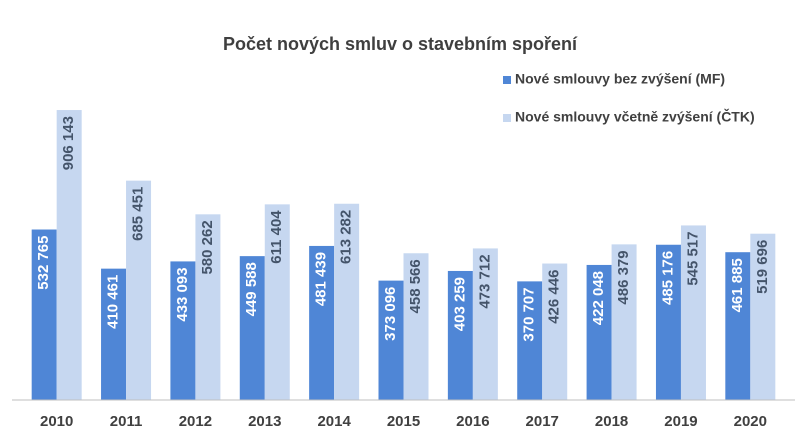  What do you see at coordinates (635, 116) in the screenshot?
I see `legend-label: Nové smlouvy včetně zvýšení (ČTK)` at bounding box center [635, 116].